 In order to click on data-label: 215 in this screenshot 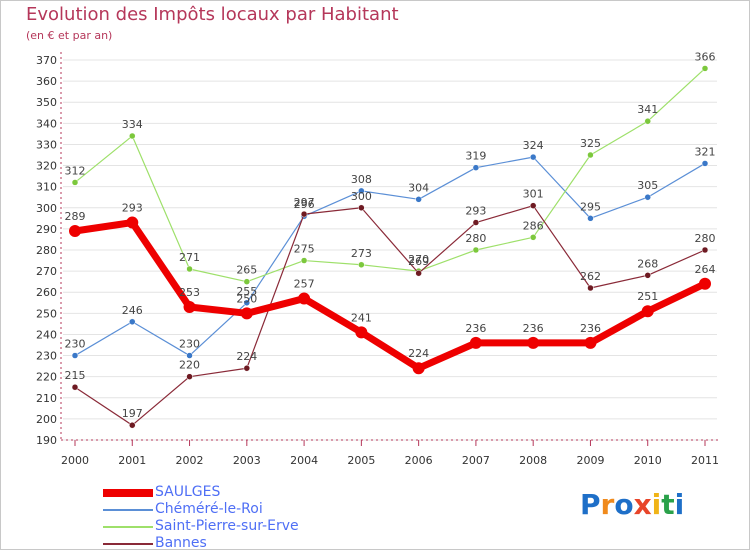, I will do `click(75, 375)`.